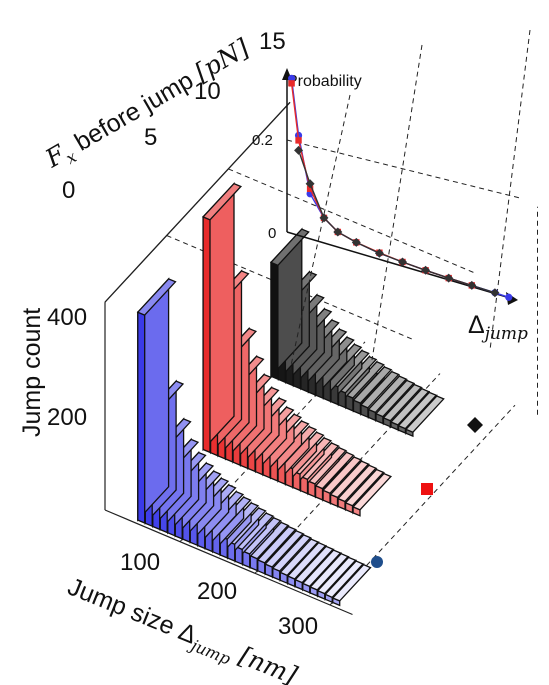  Describe the element at coordinates (68, 190) in the screenshot. I see `y-tick-label: 0` at that location.